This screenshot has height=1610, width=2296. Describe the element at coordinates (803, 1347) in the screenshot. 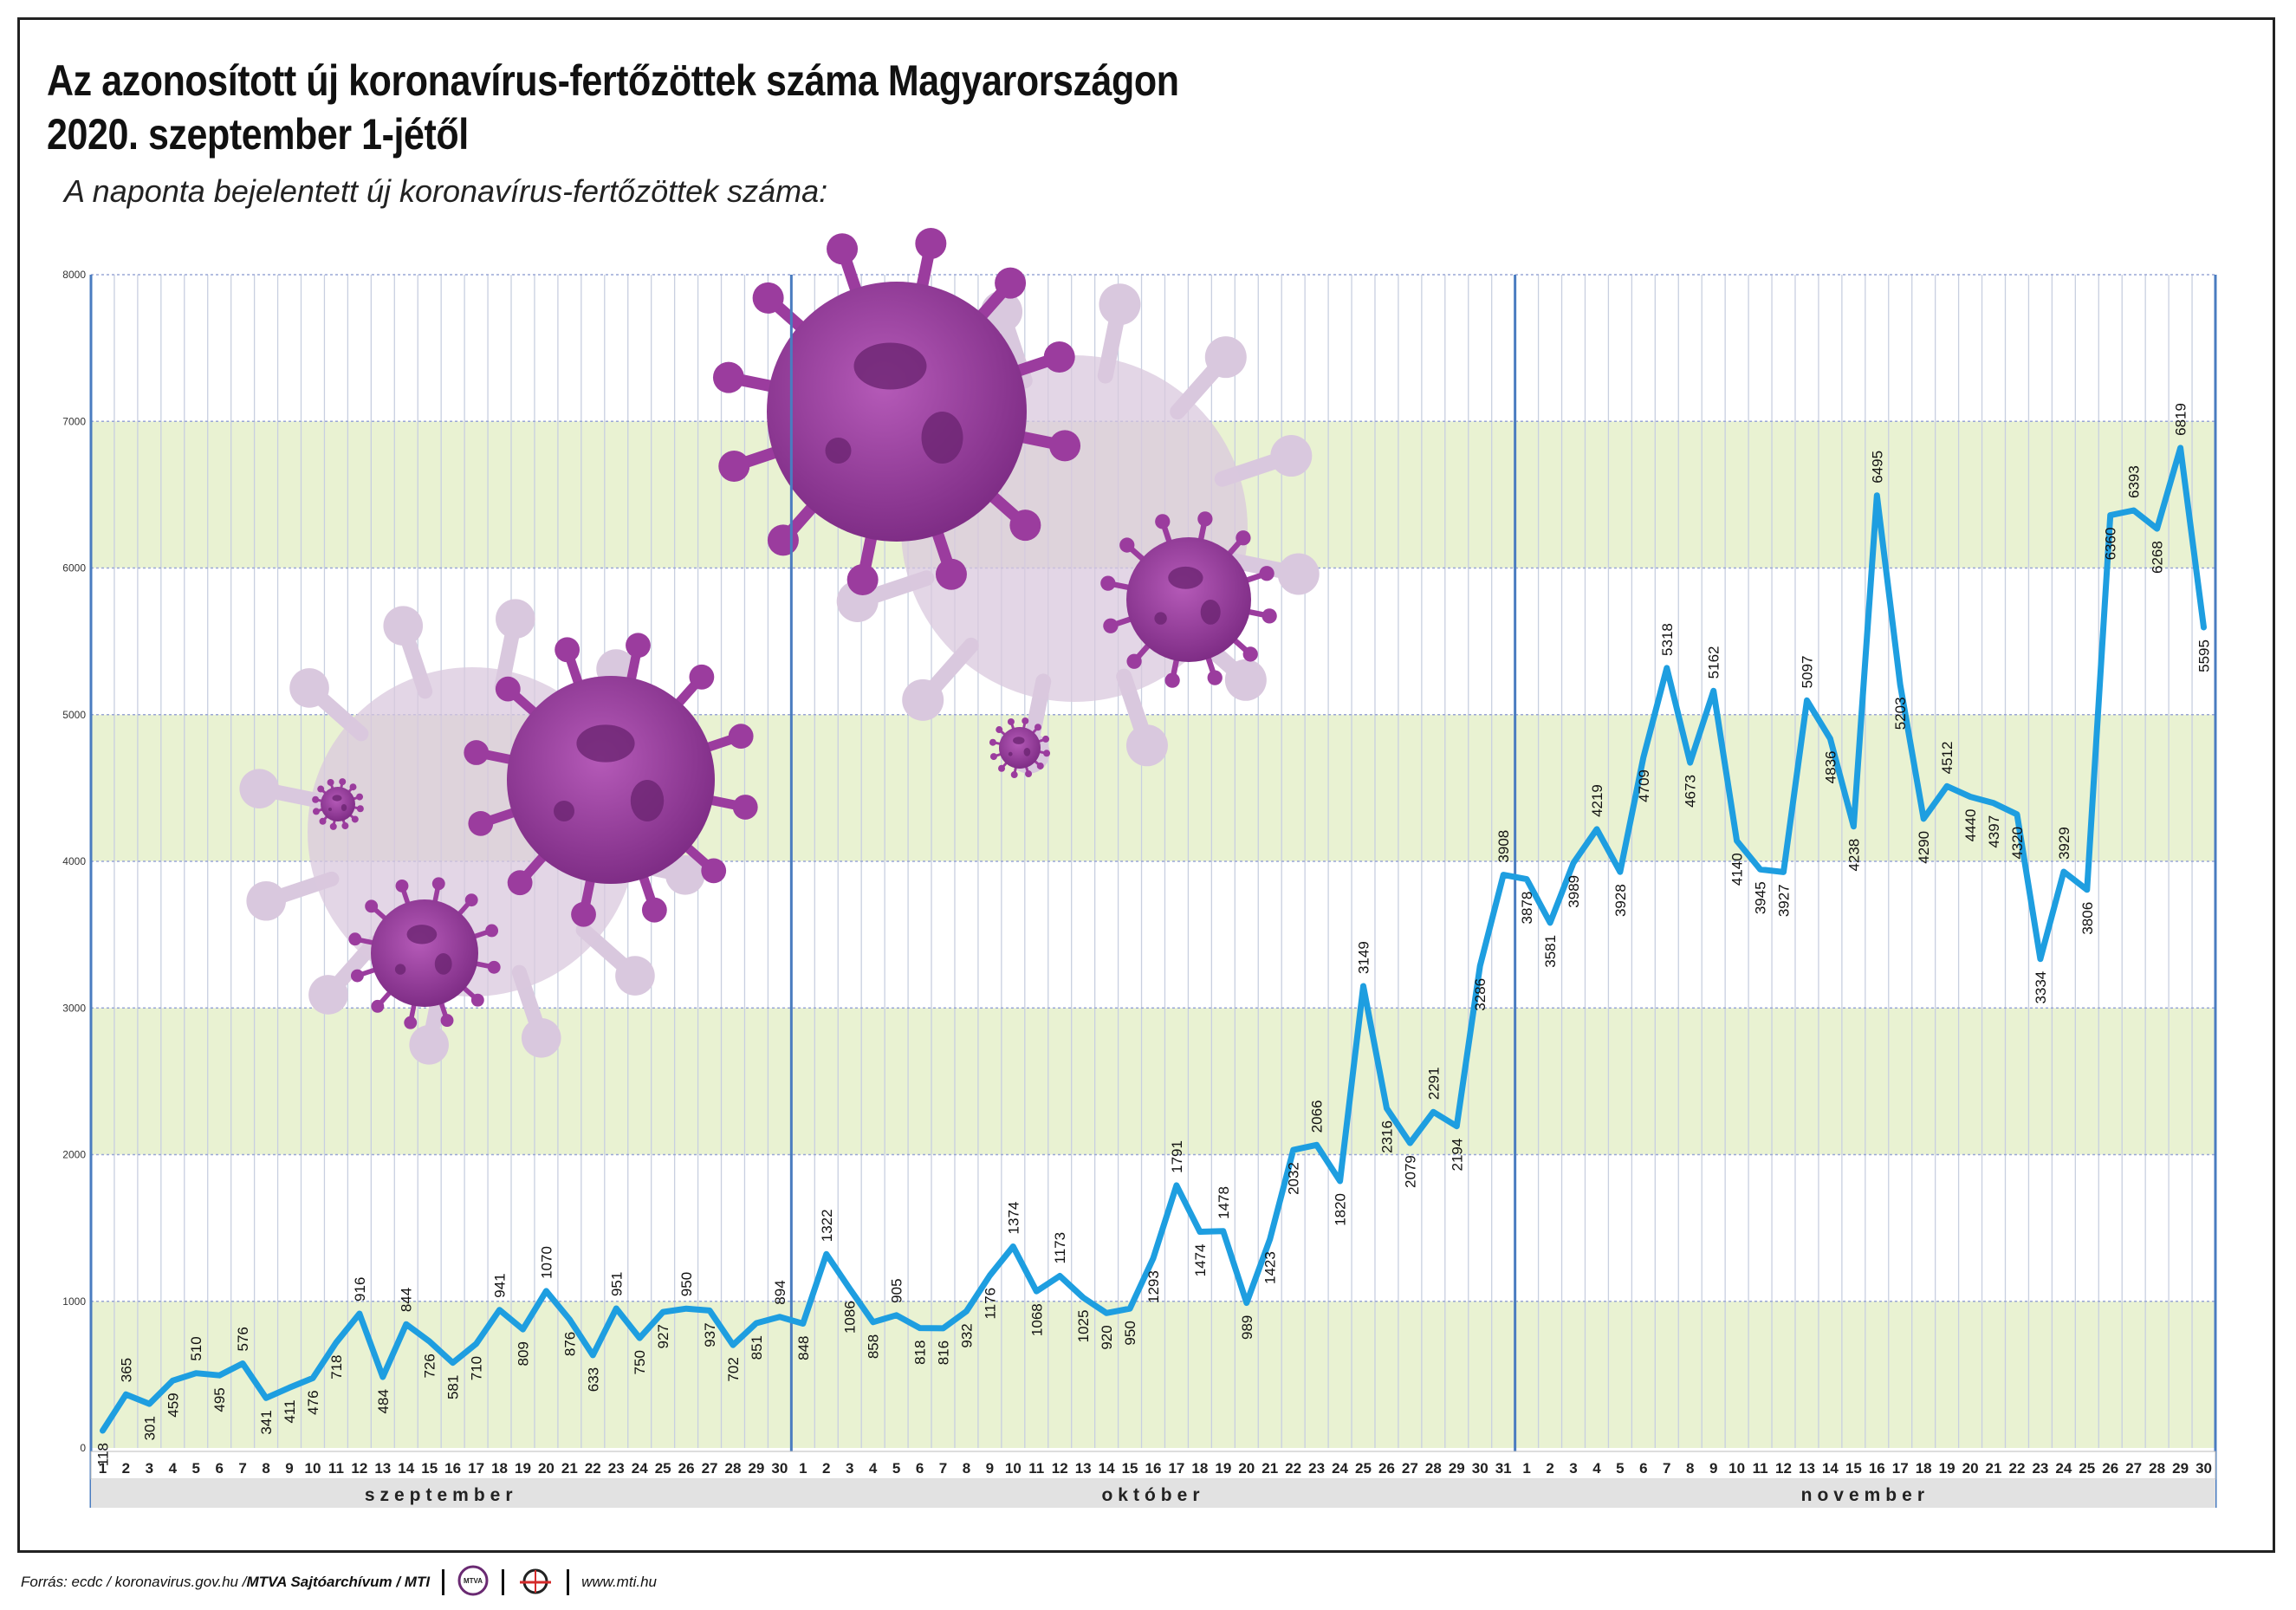

I see `data-label: 848` at that location.